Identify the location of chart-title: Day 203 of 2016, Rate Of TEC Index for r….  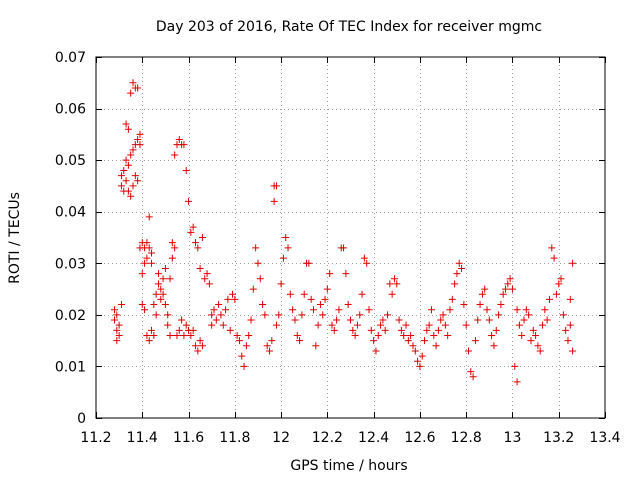
(349, 27).